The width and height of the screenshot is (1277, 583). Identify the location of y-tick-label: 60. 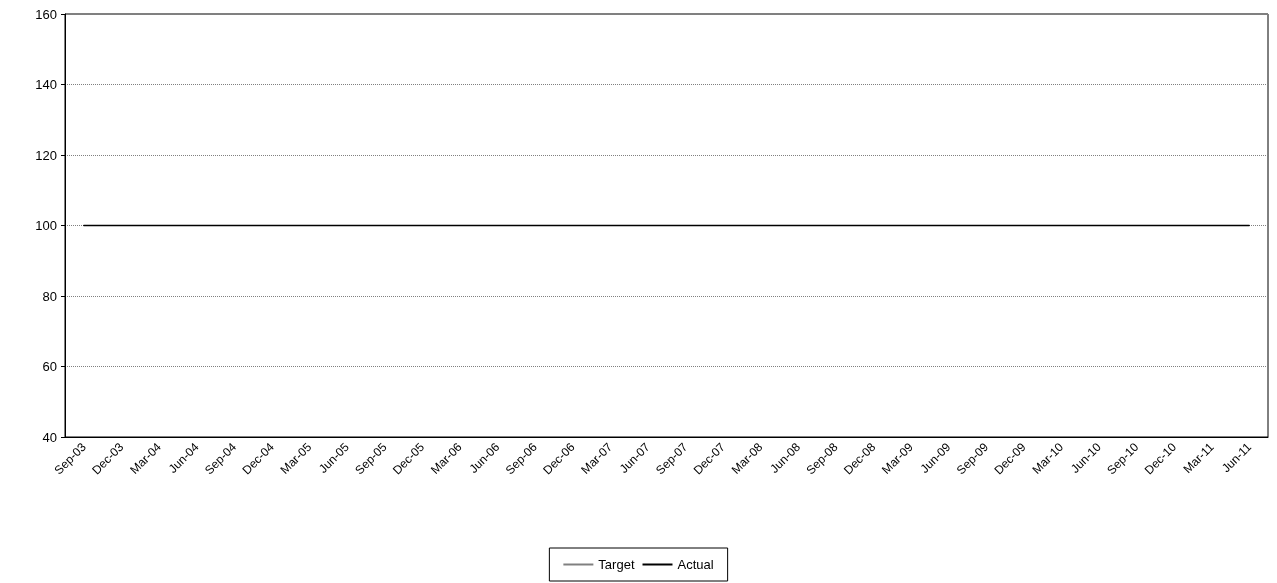
(49, 366).